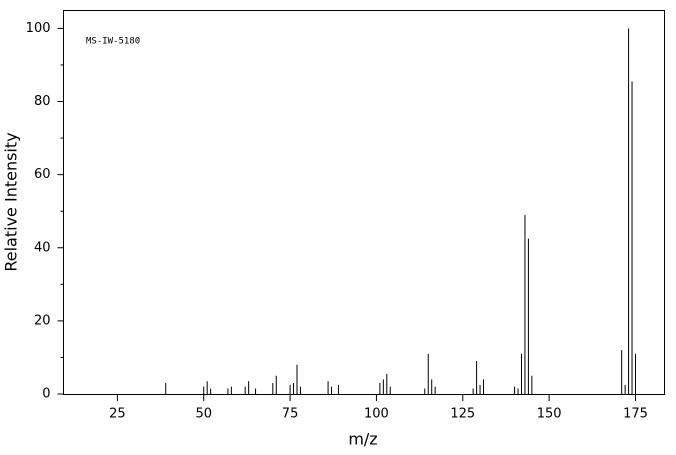 The width and height of the screenshot is (676, 455). I want to click on y-tick-label: 60, so click(42, 174).